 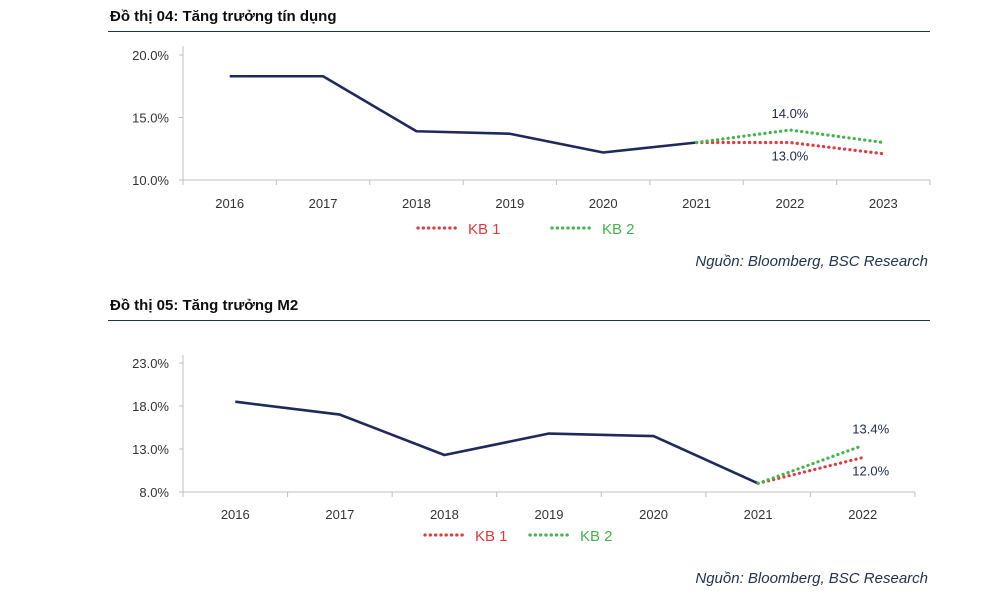 I want to click on y-tick-label: 18.0%, so click(x=150, y=406).